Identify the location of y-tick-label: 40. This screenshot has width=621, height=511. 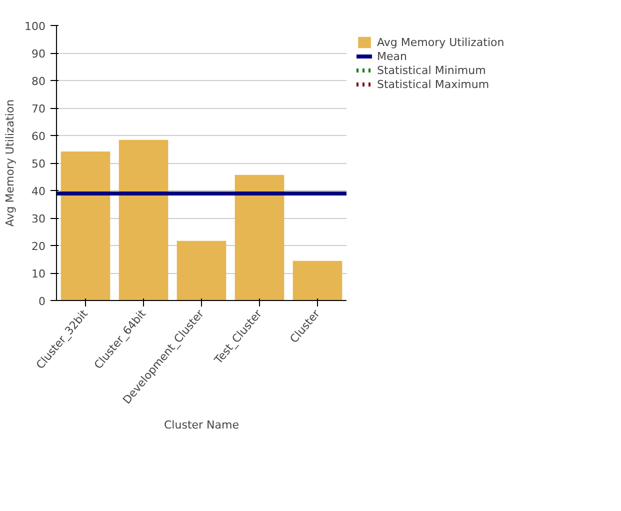
(39, 191).